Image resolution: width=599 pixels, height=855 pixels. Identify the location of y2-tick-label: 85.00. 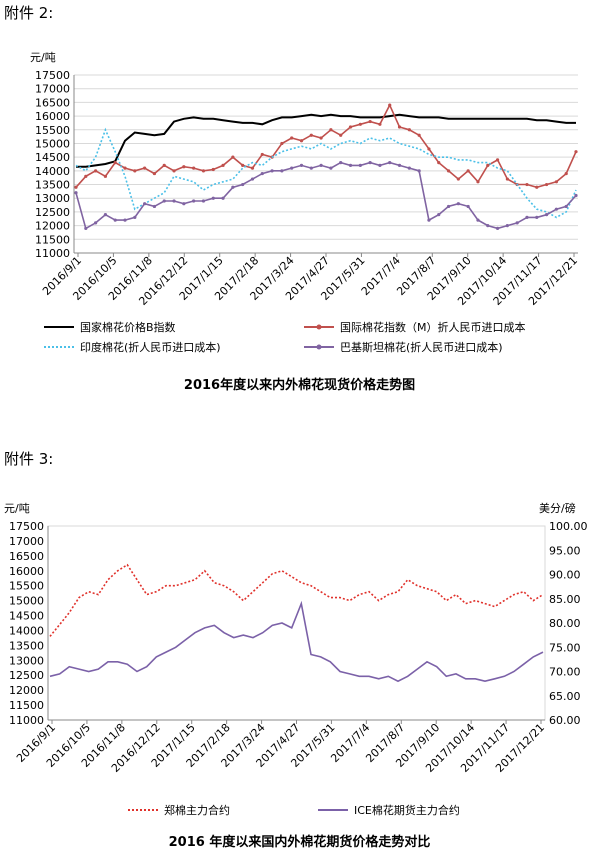
(565, 599).